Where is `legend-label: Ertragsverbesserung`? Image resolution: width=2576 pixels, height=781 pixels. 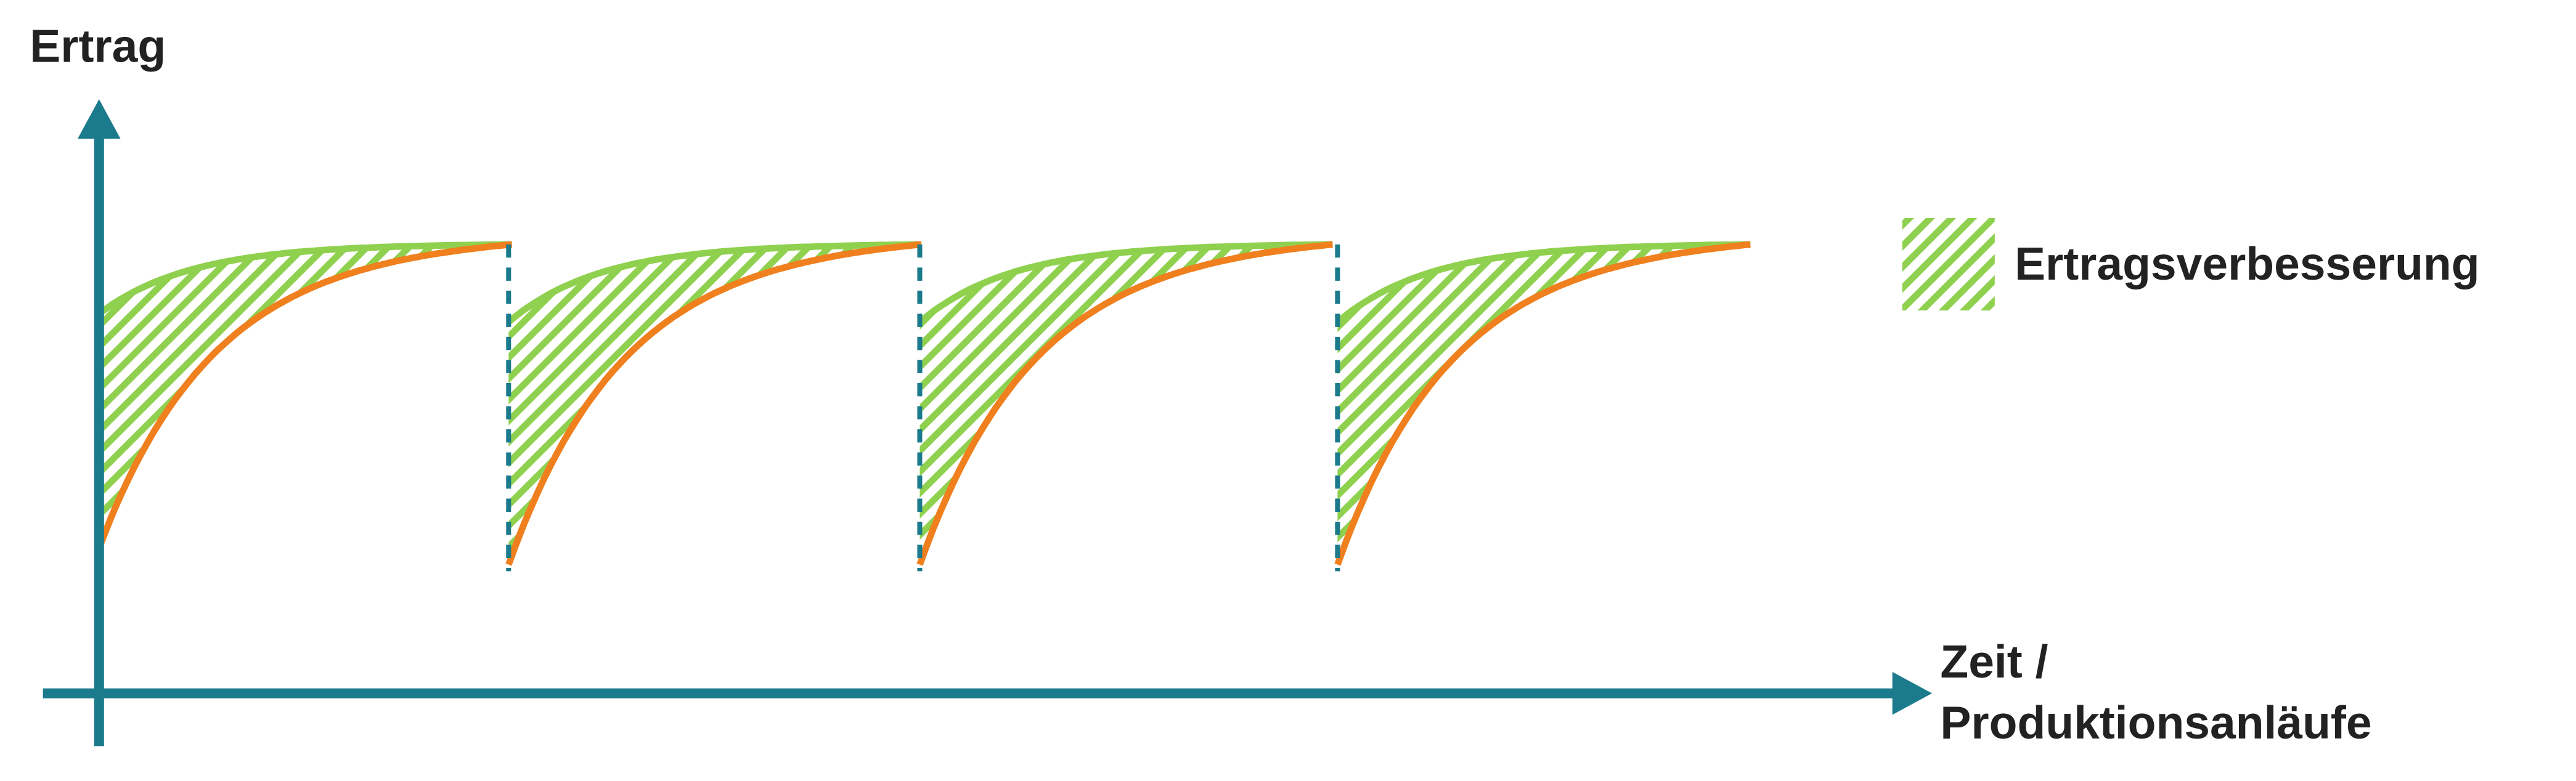
legend-label: Ertragsverbesserung is located at coordinates (2247, 263).